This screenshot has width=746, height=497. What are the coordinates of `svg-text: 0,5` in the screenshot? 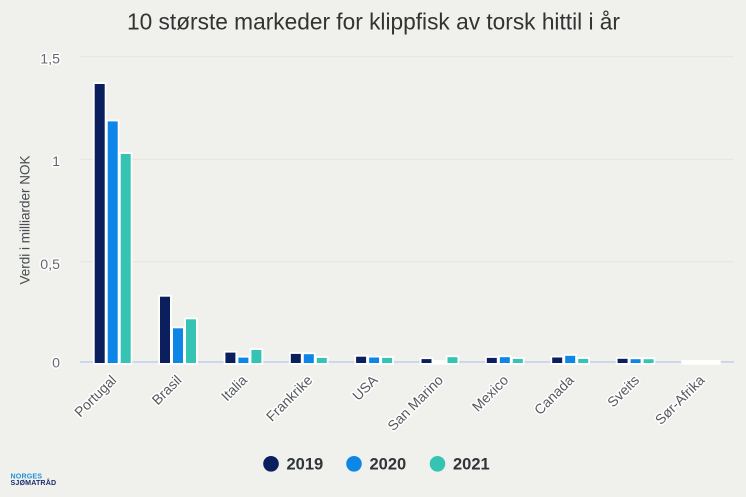 It's located at (50, 265).